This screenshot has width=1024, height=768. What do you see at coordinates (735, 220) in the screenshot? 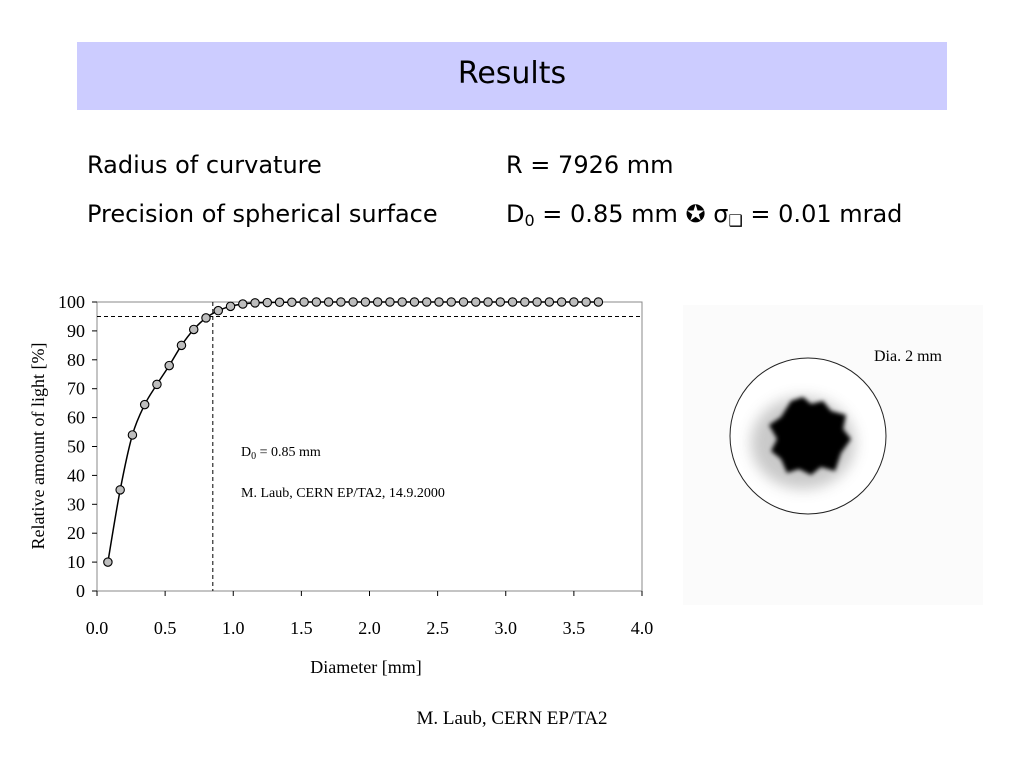
I see `spec-sigma-subscript: ❑` at bounding box center [735, 220].